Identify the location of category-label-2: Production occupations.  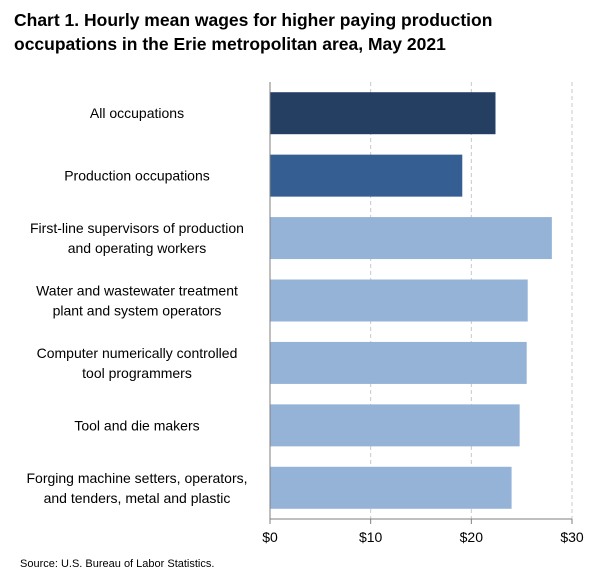
(137, 176).